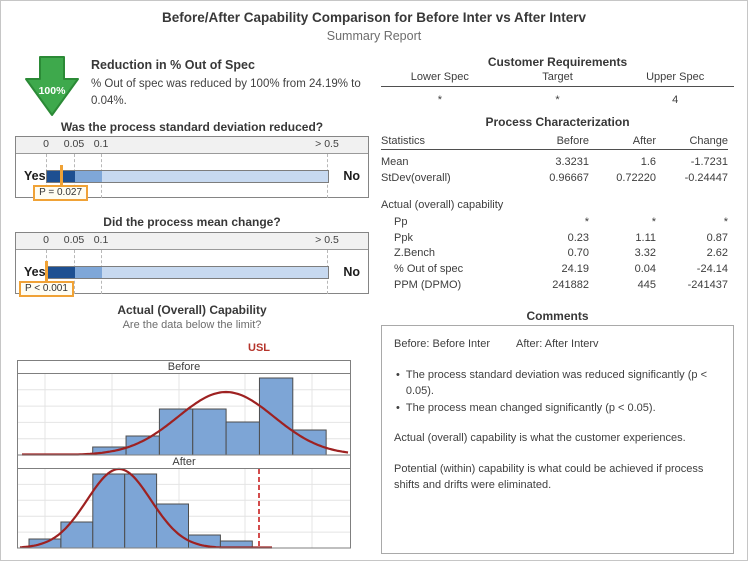 This screenshot has height=561, width=748. What do you see at coordinates (192, 241) in the screenshot?
I see `gauge-scale-strip: 0 0.05 0.1 > 0.5` at bounding box center [192, 241].